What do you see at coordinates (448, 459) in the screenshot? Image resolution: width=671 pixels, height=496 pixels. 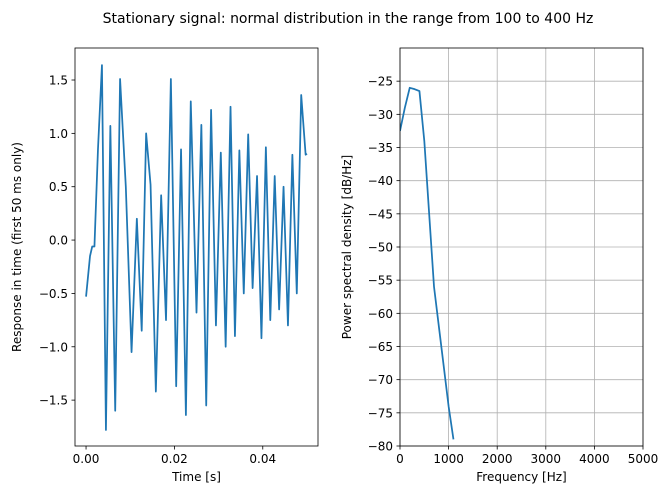 I see `x-tick-label: 1000` at bounding box center [448, 459].